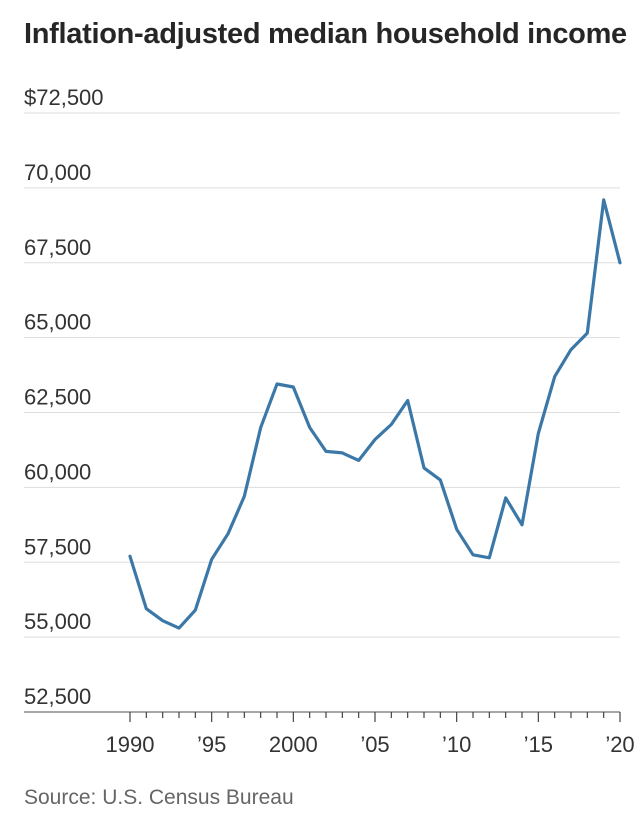 The image size is (644, 838). I want to click on y-tick-label: $72,500, so click(64, 97).